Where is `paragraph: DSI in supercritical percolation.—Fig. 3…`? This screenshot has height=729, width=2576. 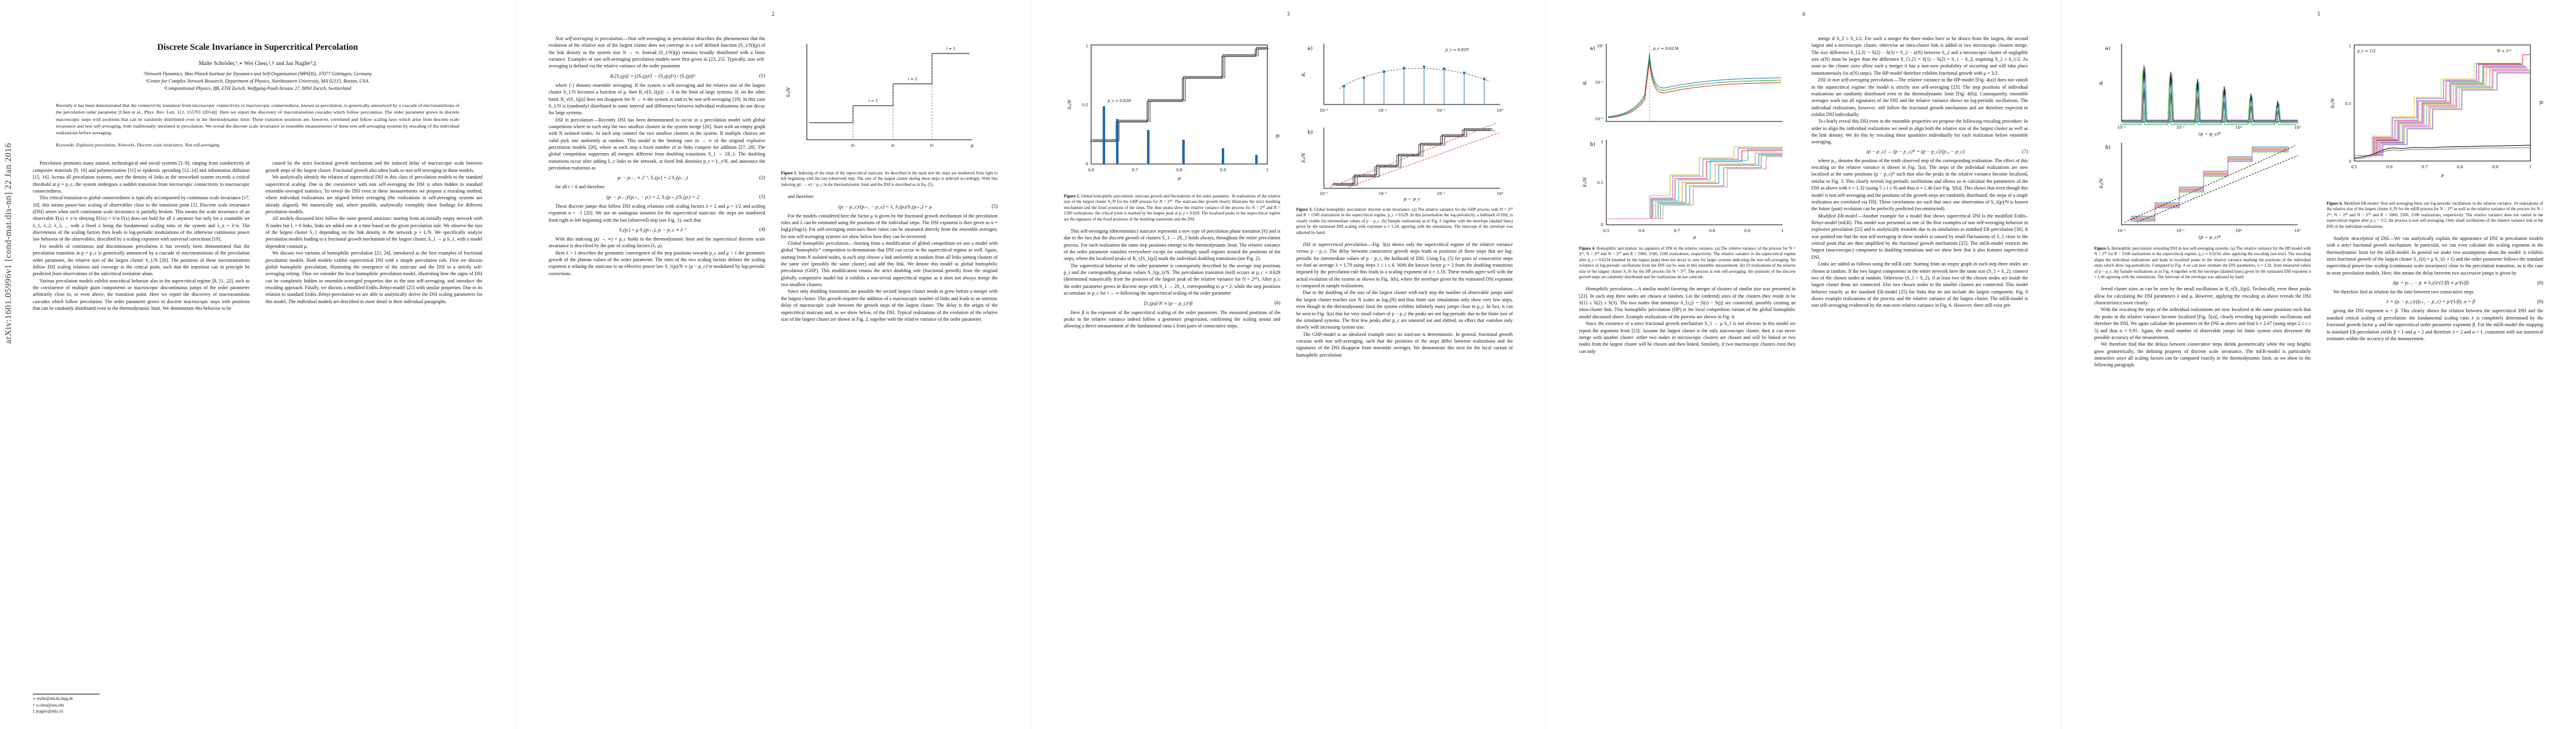 paragraph: DSI in supercritical percolation.—Fig. 3… is located at coordinates (1405, 265).